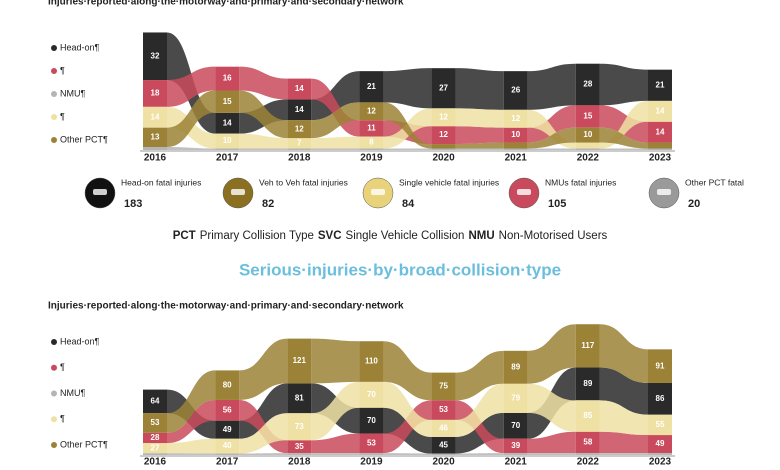  I want to click on footnote-abbr: SVC, so click(330, 236).